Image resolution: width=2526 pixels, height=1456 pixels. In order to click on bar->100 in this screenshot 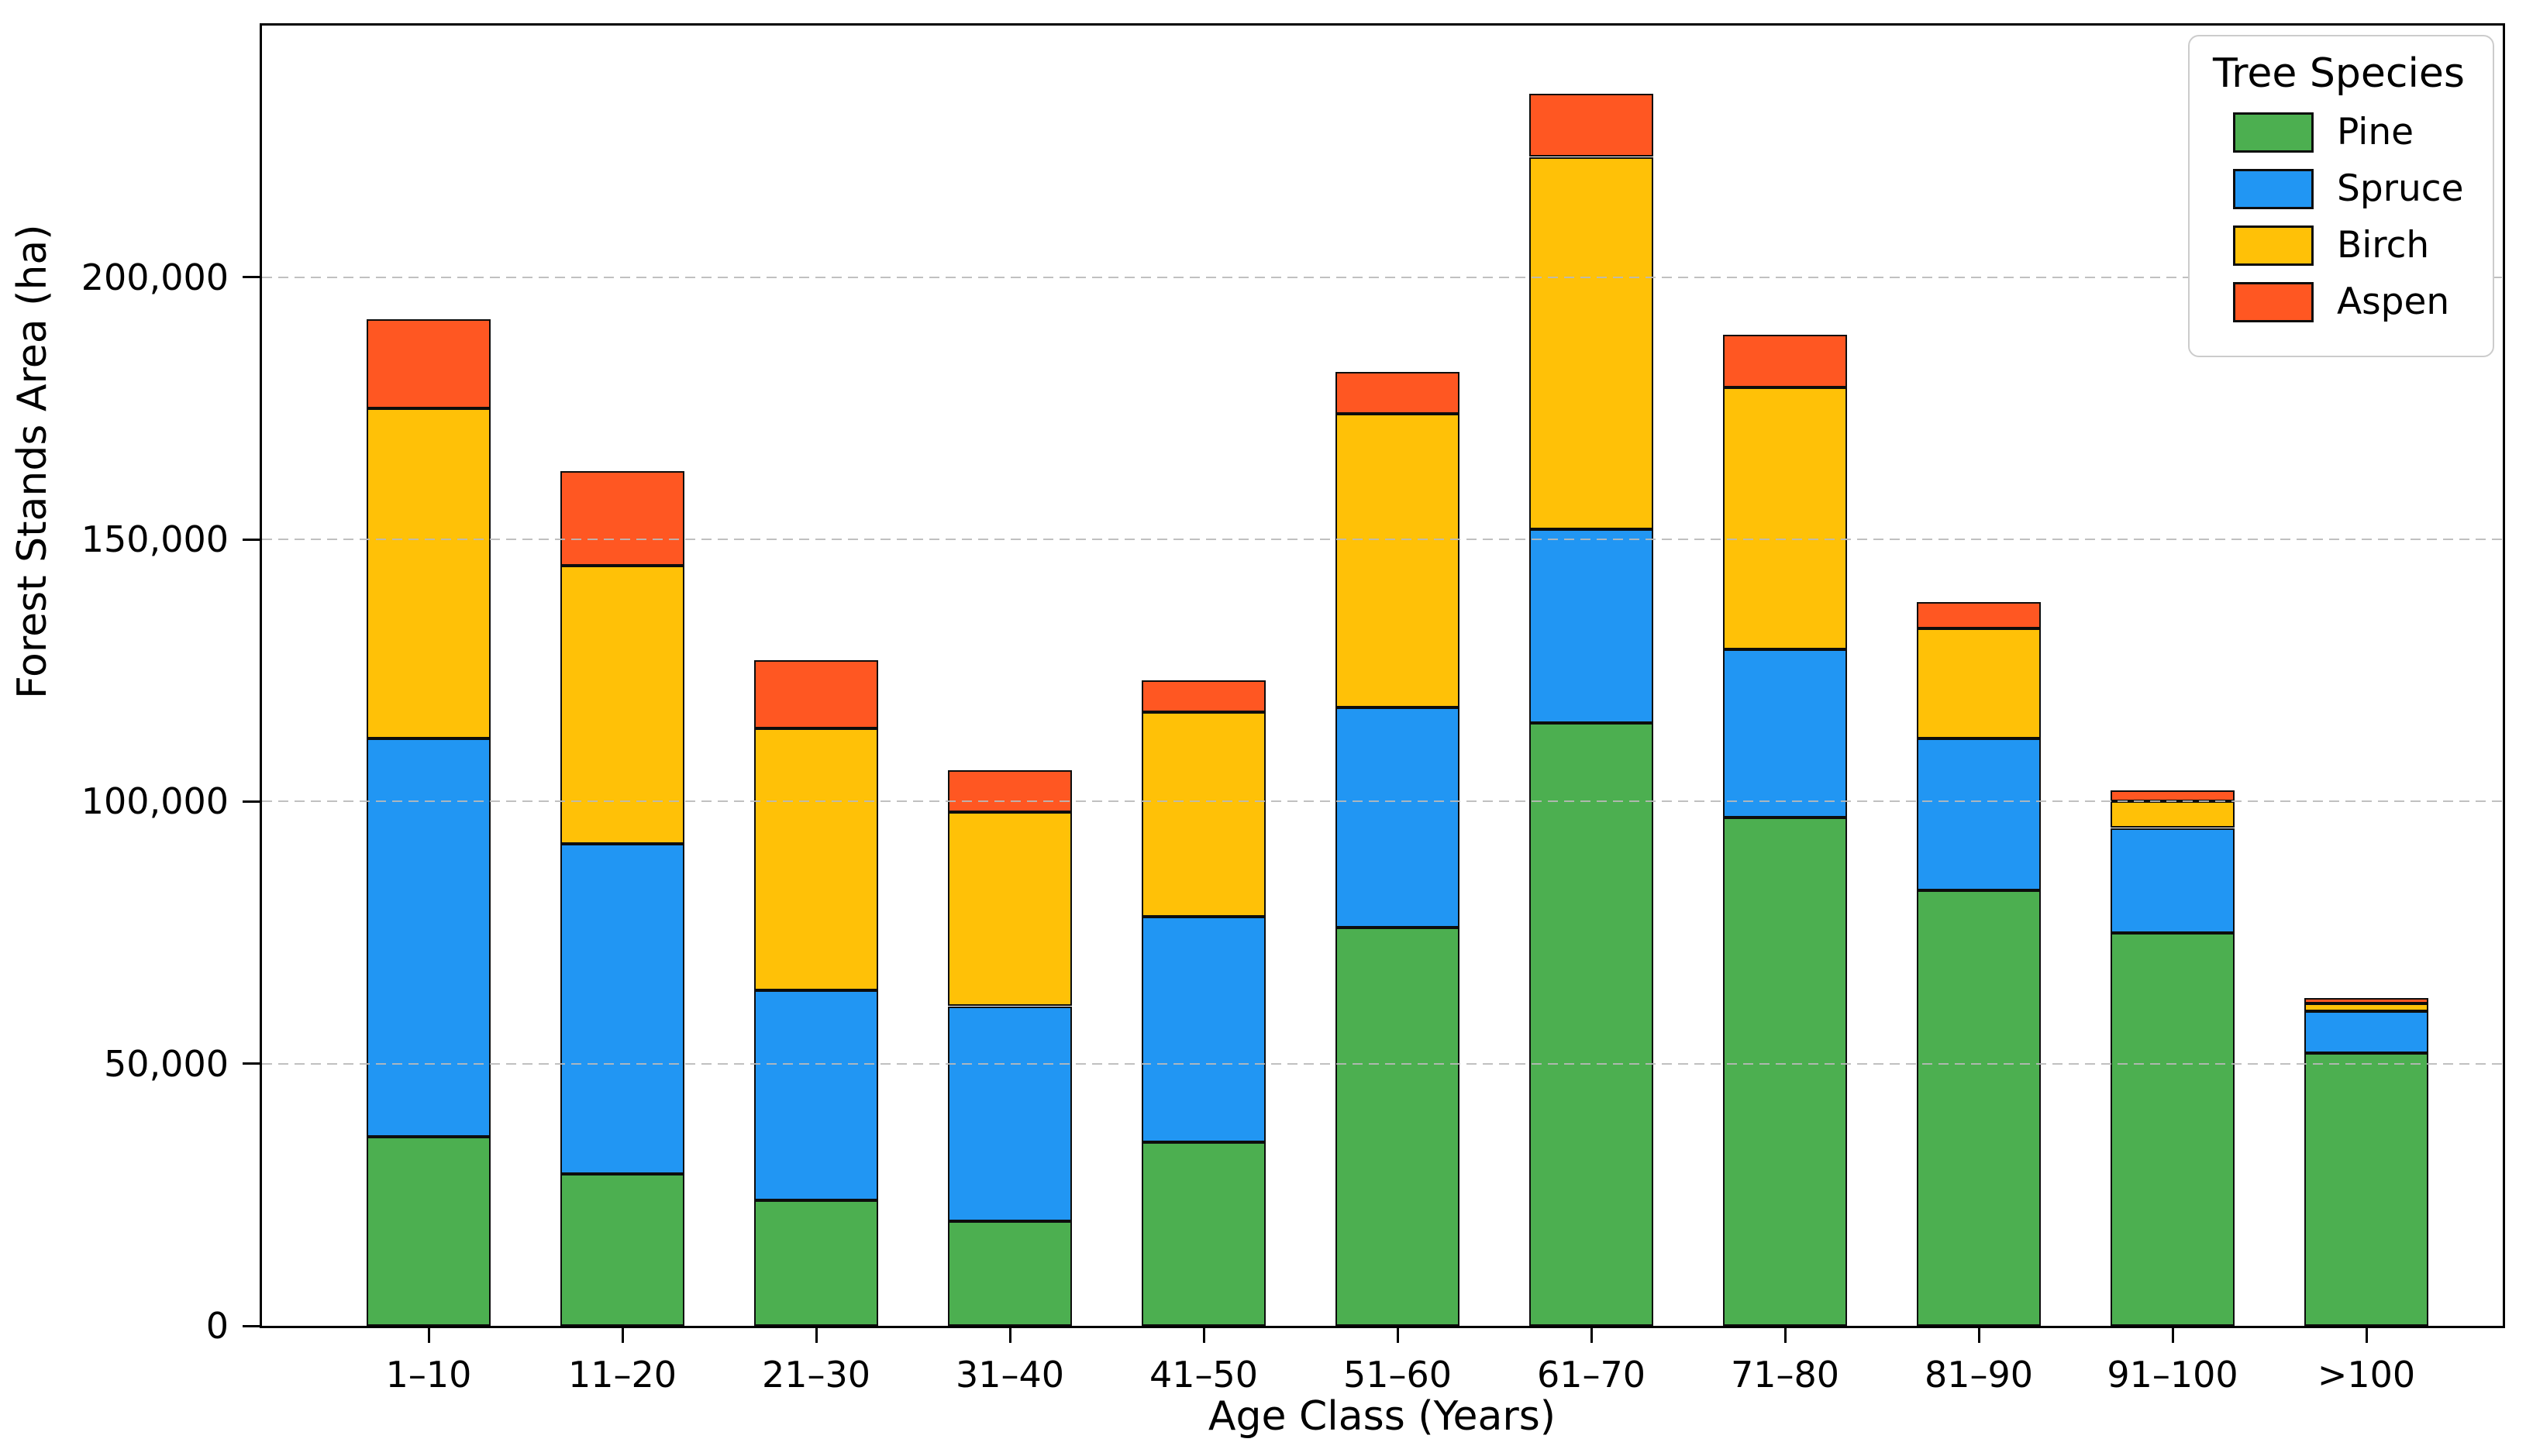, I will do `click(2366, 676)`.